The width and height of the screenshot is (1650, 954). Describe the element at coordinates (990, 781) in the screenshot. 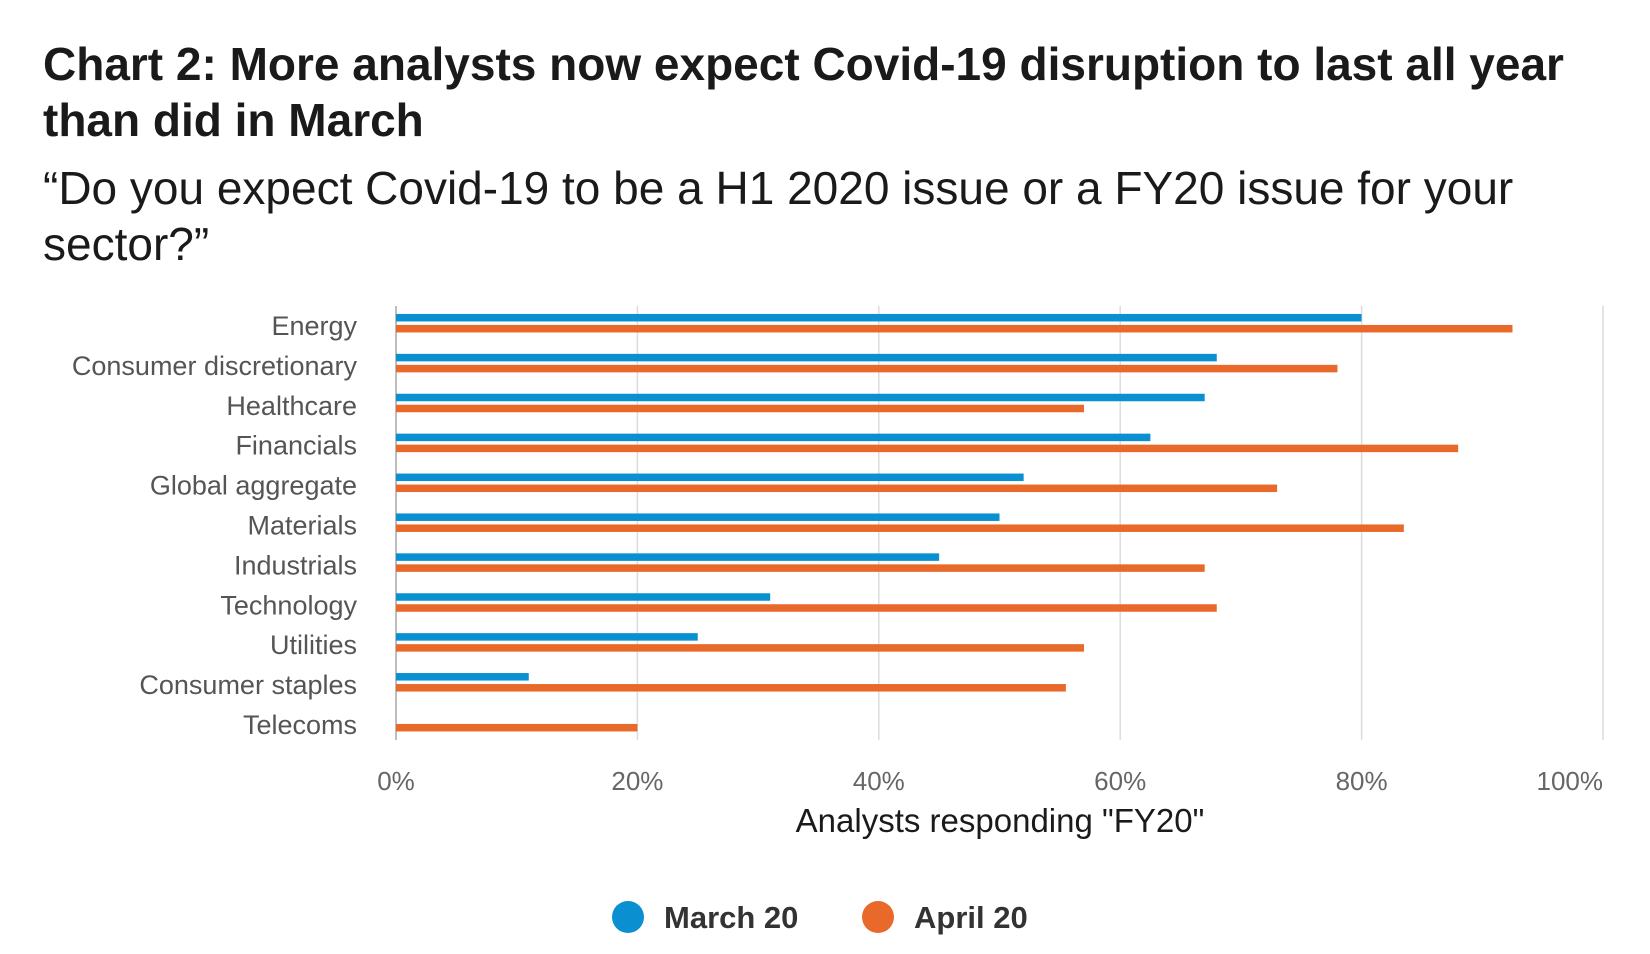

I see `x-tick-labels: 0% 20% 40% 60% 80% 100%` at that location.